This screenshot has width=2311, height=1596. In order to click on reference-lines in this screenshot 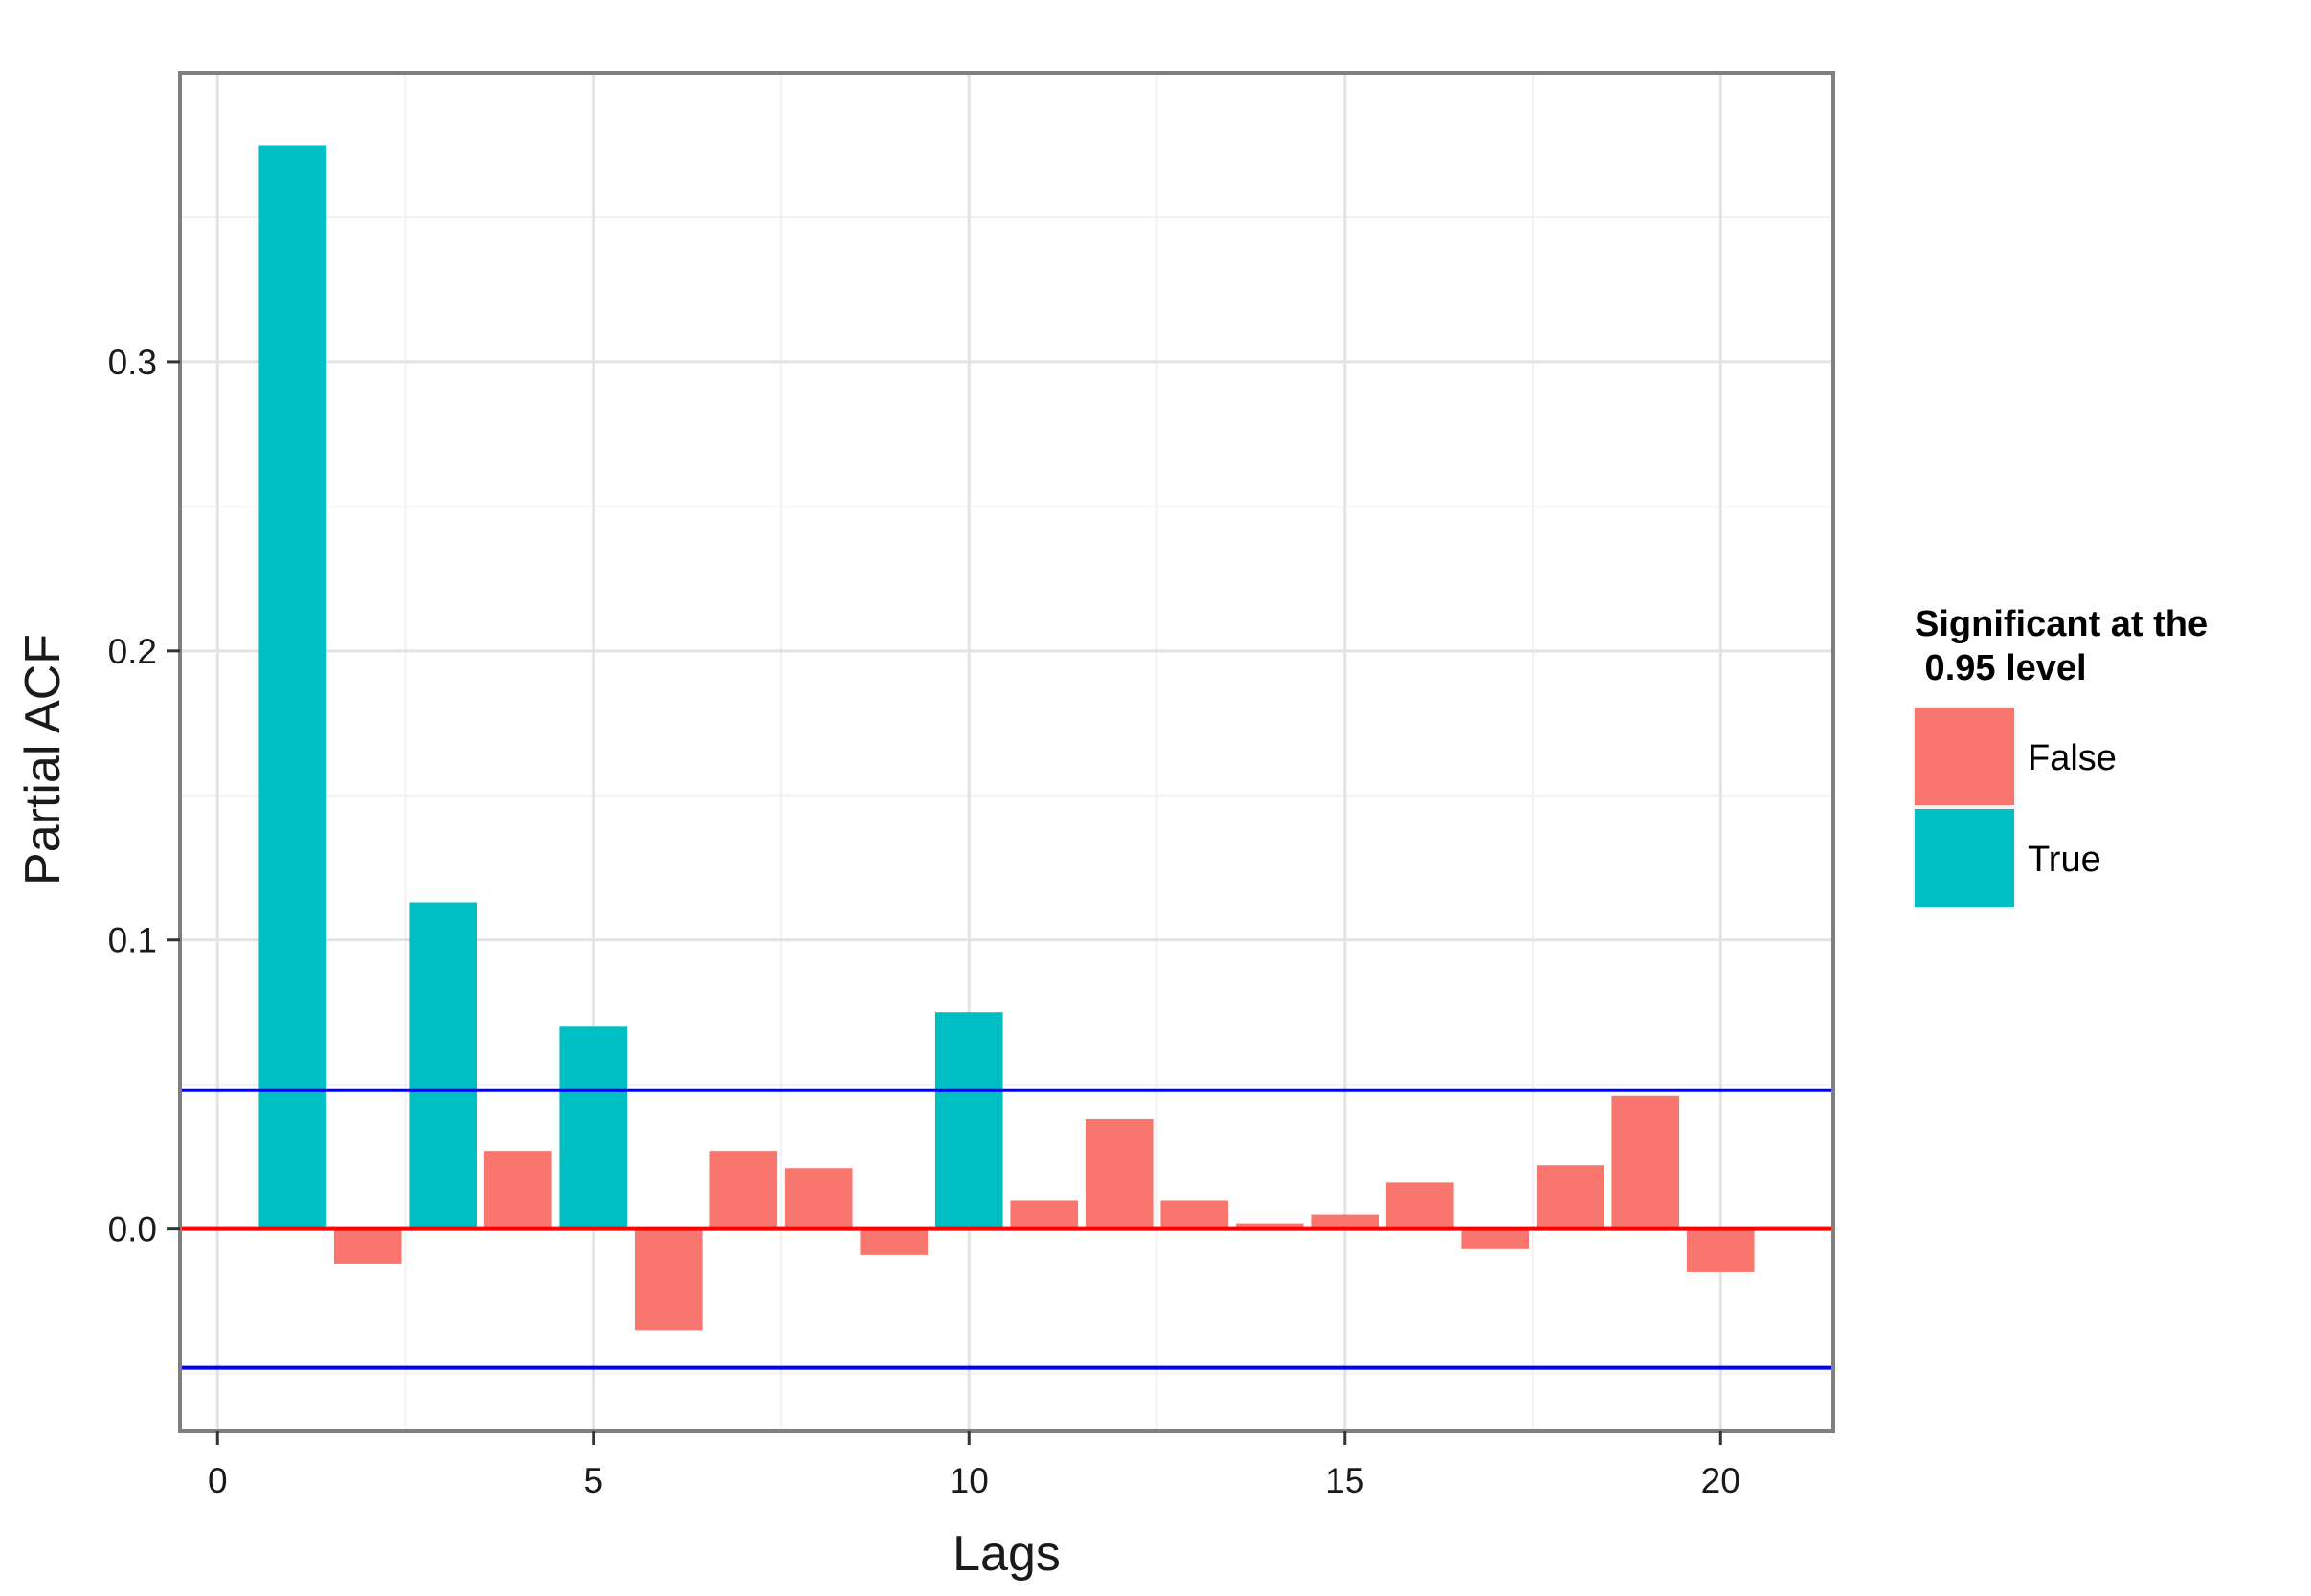, I will do `click(1006, 1229)`.